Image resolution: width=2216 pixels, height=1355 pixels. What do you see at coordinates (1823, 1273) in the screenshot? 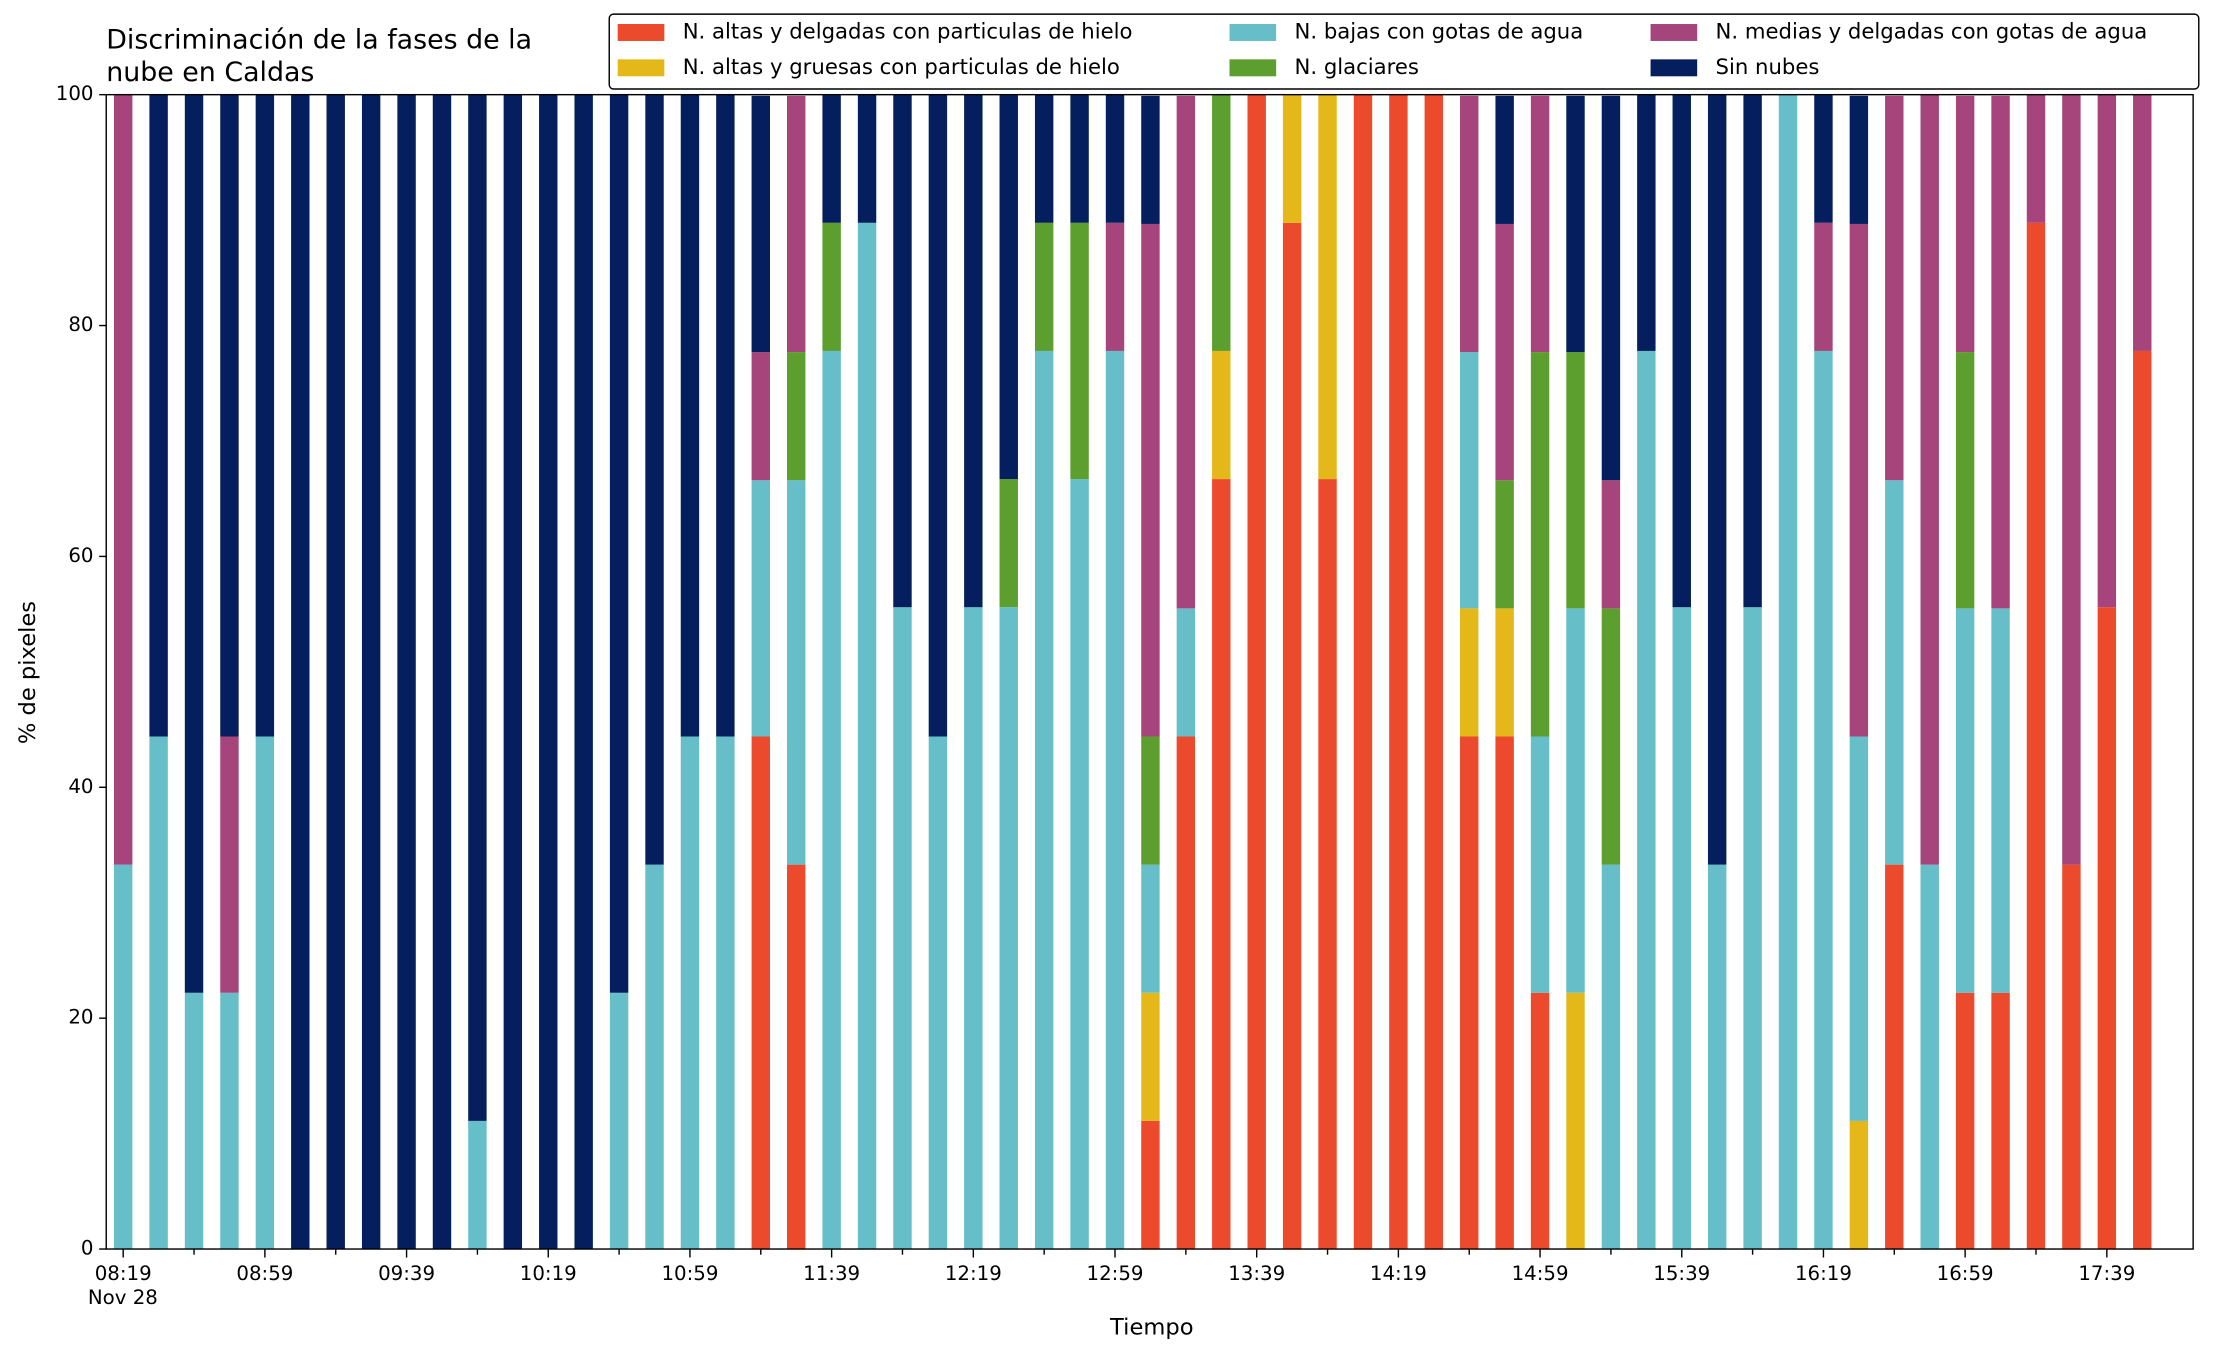
I see `x-tick-label: 16:19` at bounding box center [1823, 1273].